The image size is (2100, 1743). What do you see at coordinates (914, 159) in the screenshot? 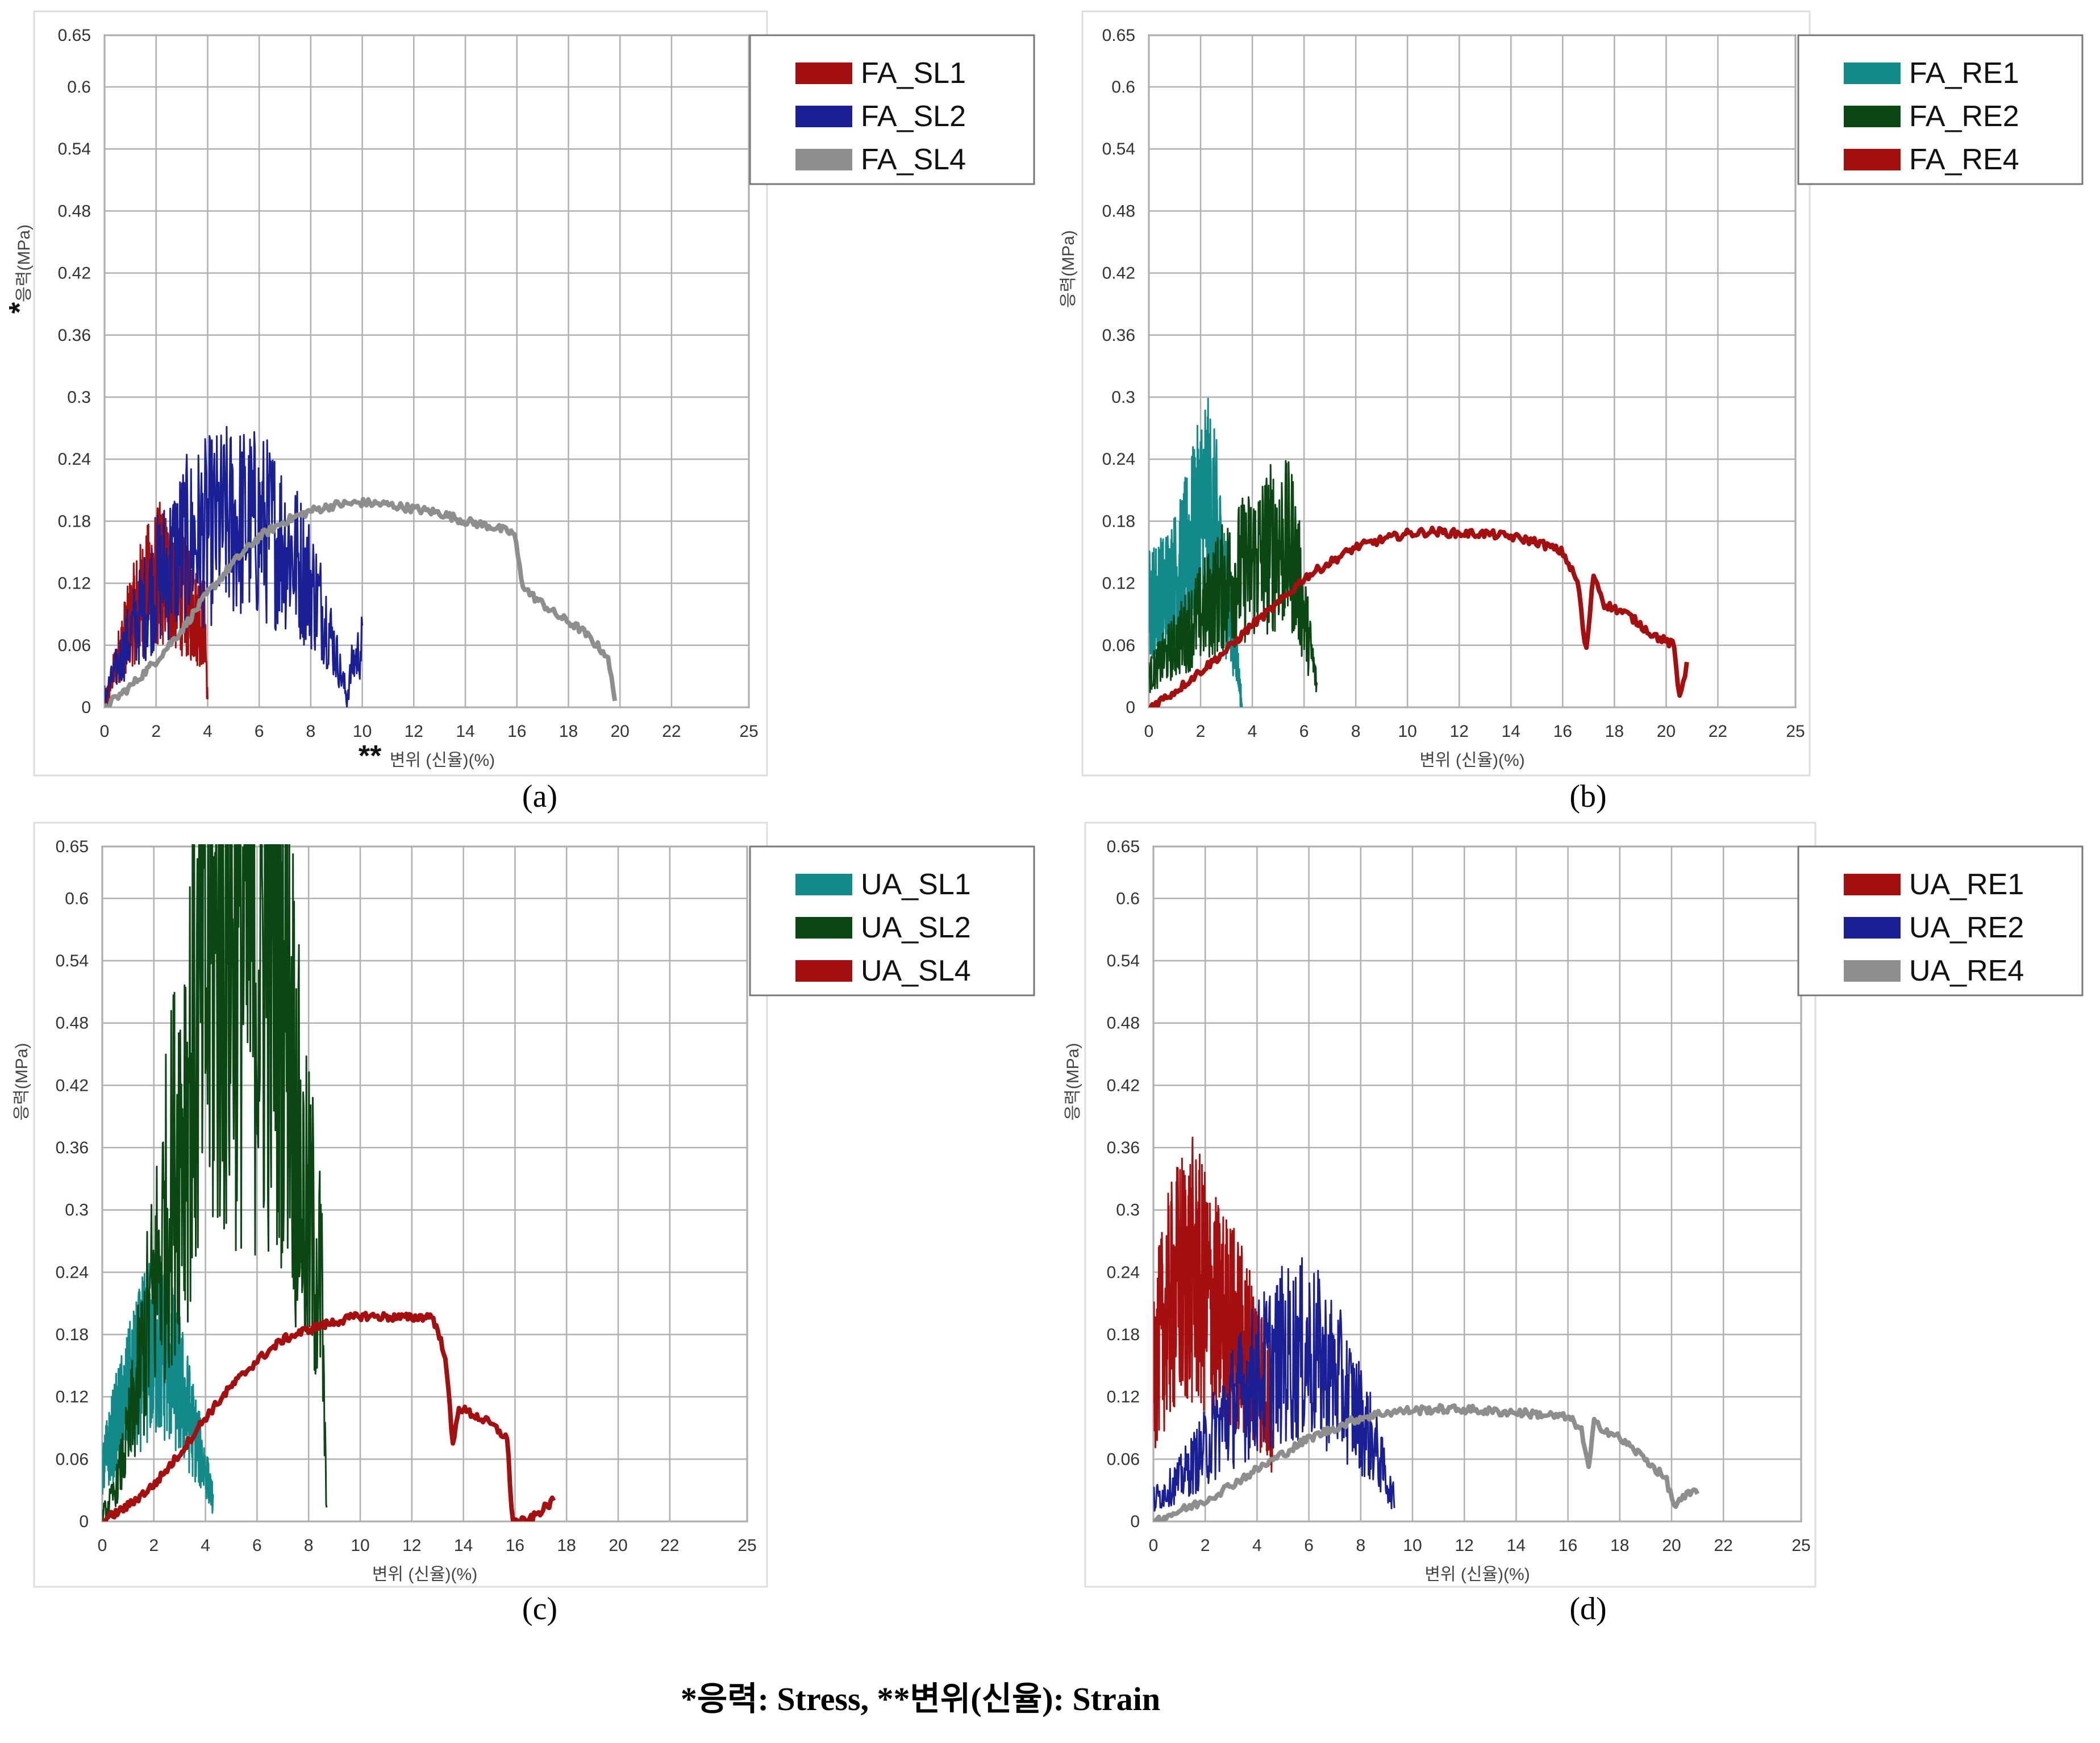
I see `legend-label: FA_SL4` at bounding box center [914, 159].